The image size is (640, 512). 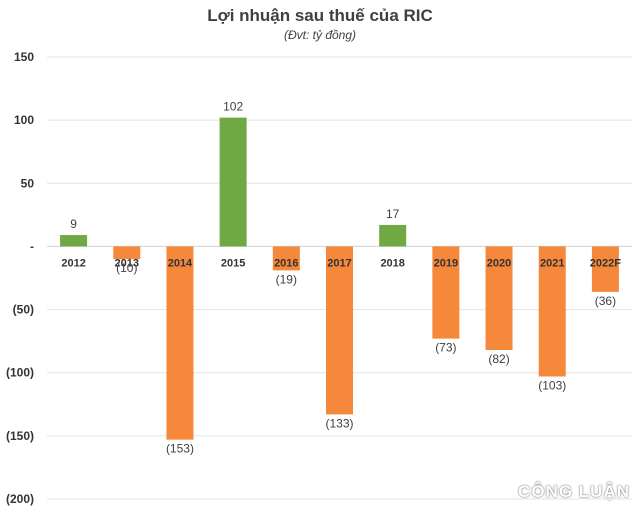 I want to click on data-label: (73), so click(x=445, y=348).